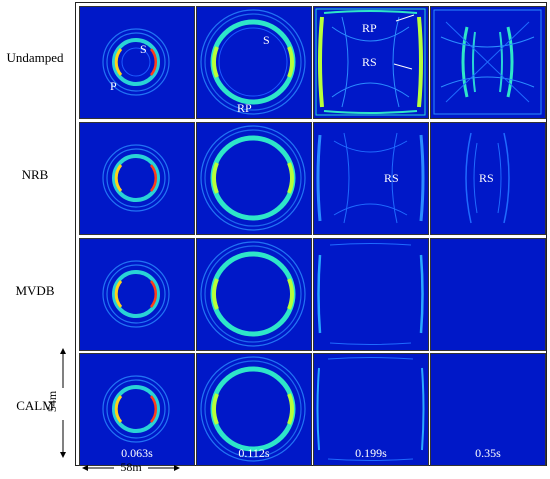 This screenshot has width=550, height=479. I want to click on panel-nrb-t3: RS, so click(371, 178).